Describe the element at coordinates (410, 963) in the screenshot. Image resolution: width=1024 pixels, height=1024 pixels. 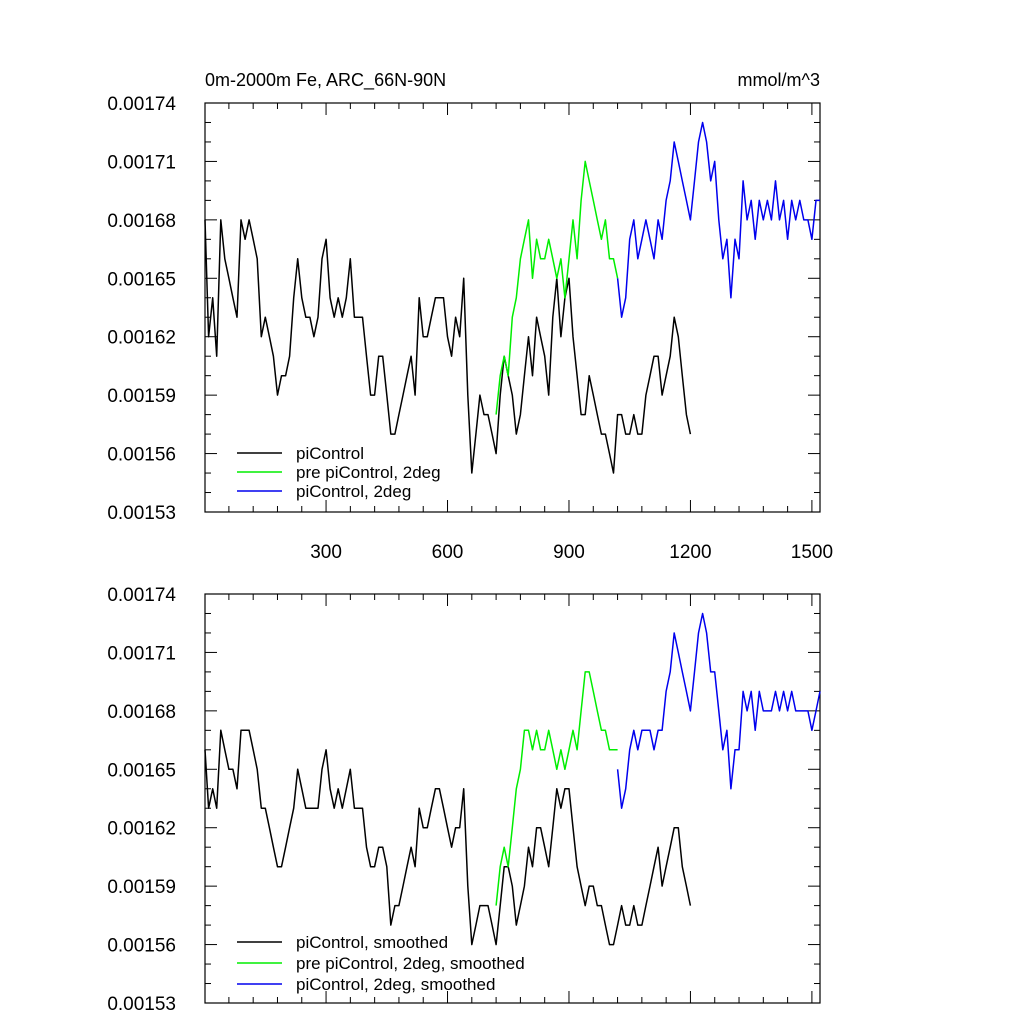
I see `legend-label: pre piControl, 2deg, smoothed` at that location.